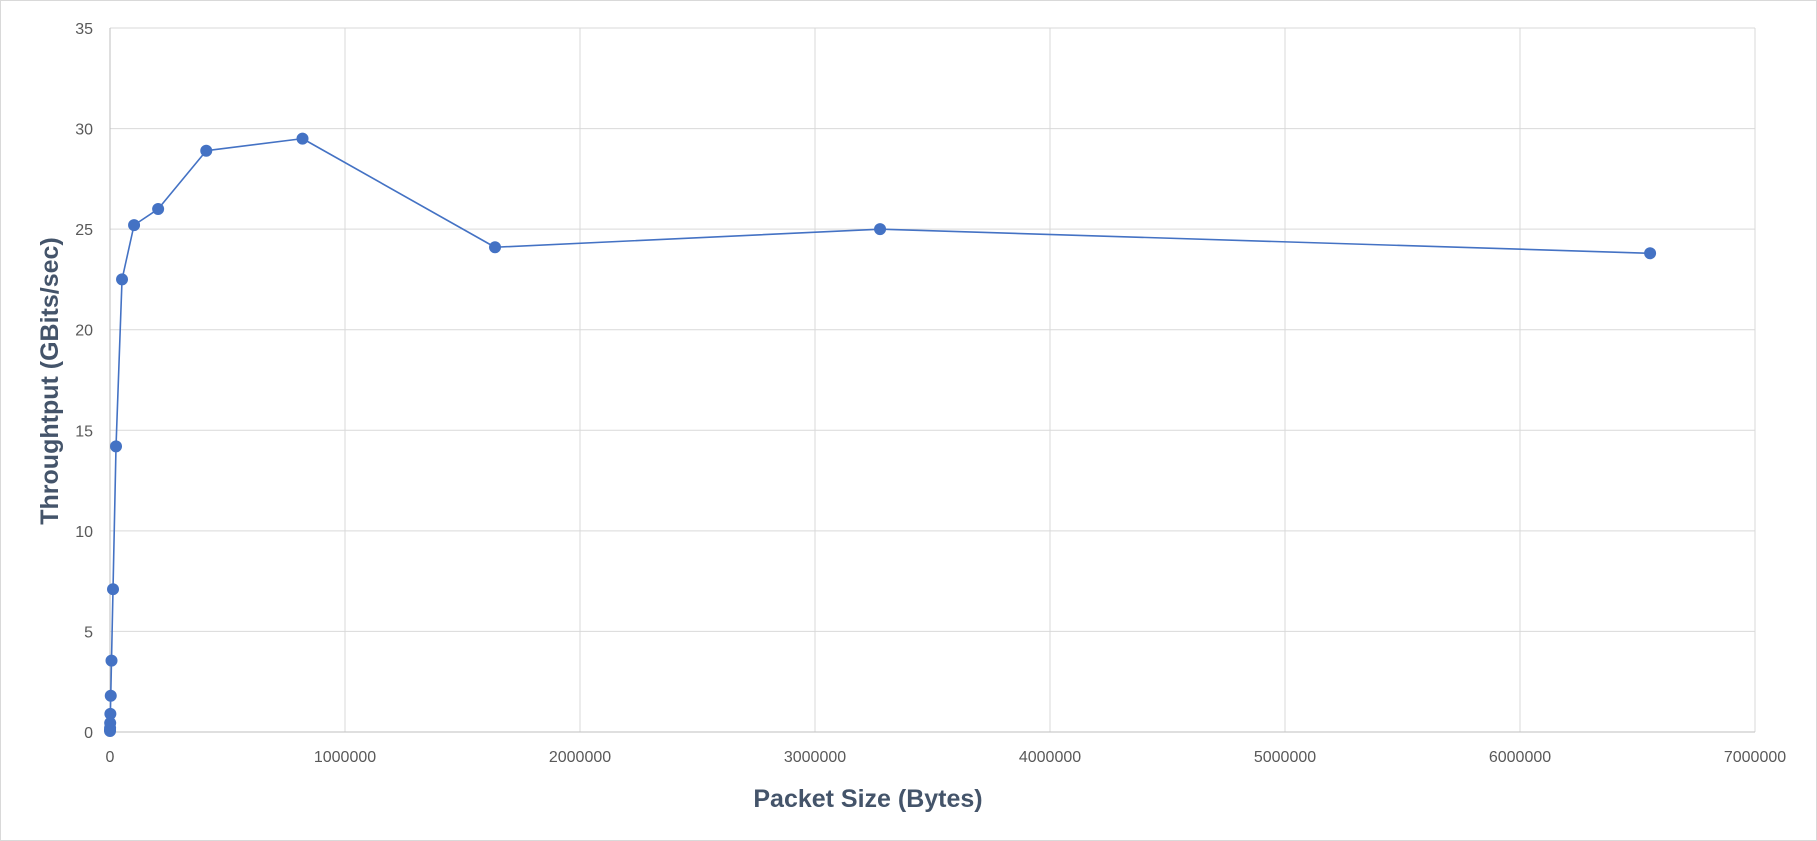 This screenshot has height=841, width=1817. Describe the element at coordinates (84, 130) in the screenshot. I see `y-tick-label: 30` at that location.